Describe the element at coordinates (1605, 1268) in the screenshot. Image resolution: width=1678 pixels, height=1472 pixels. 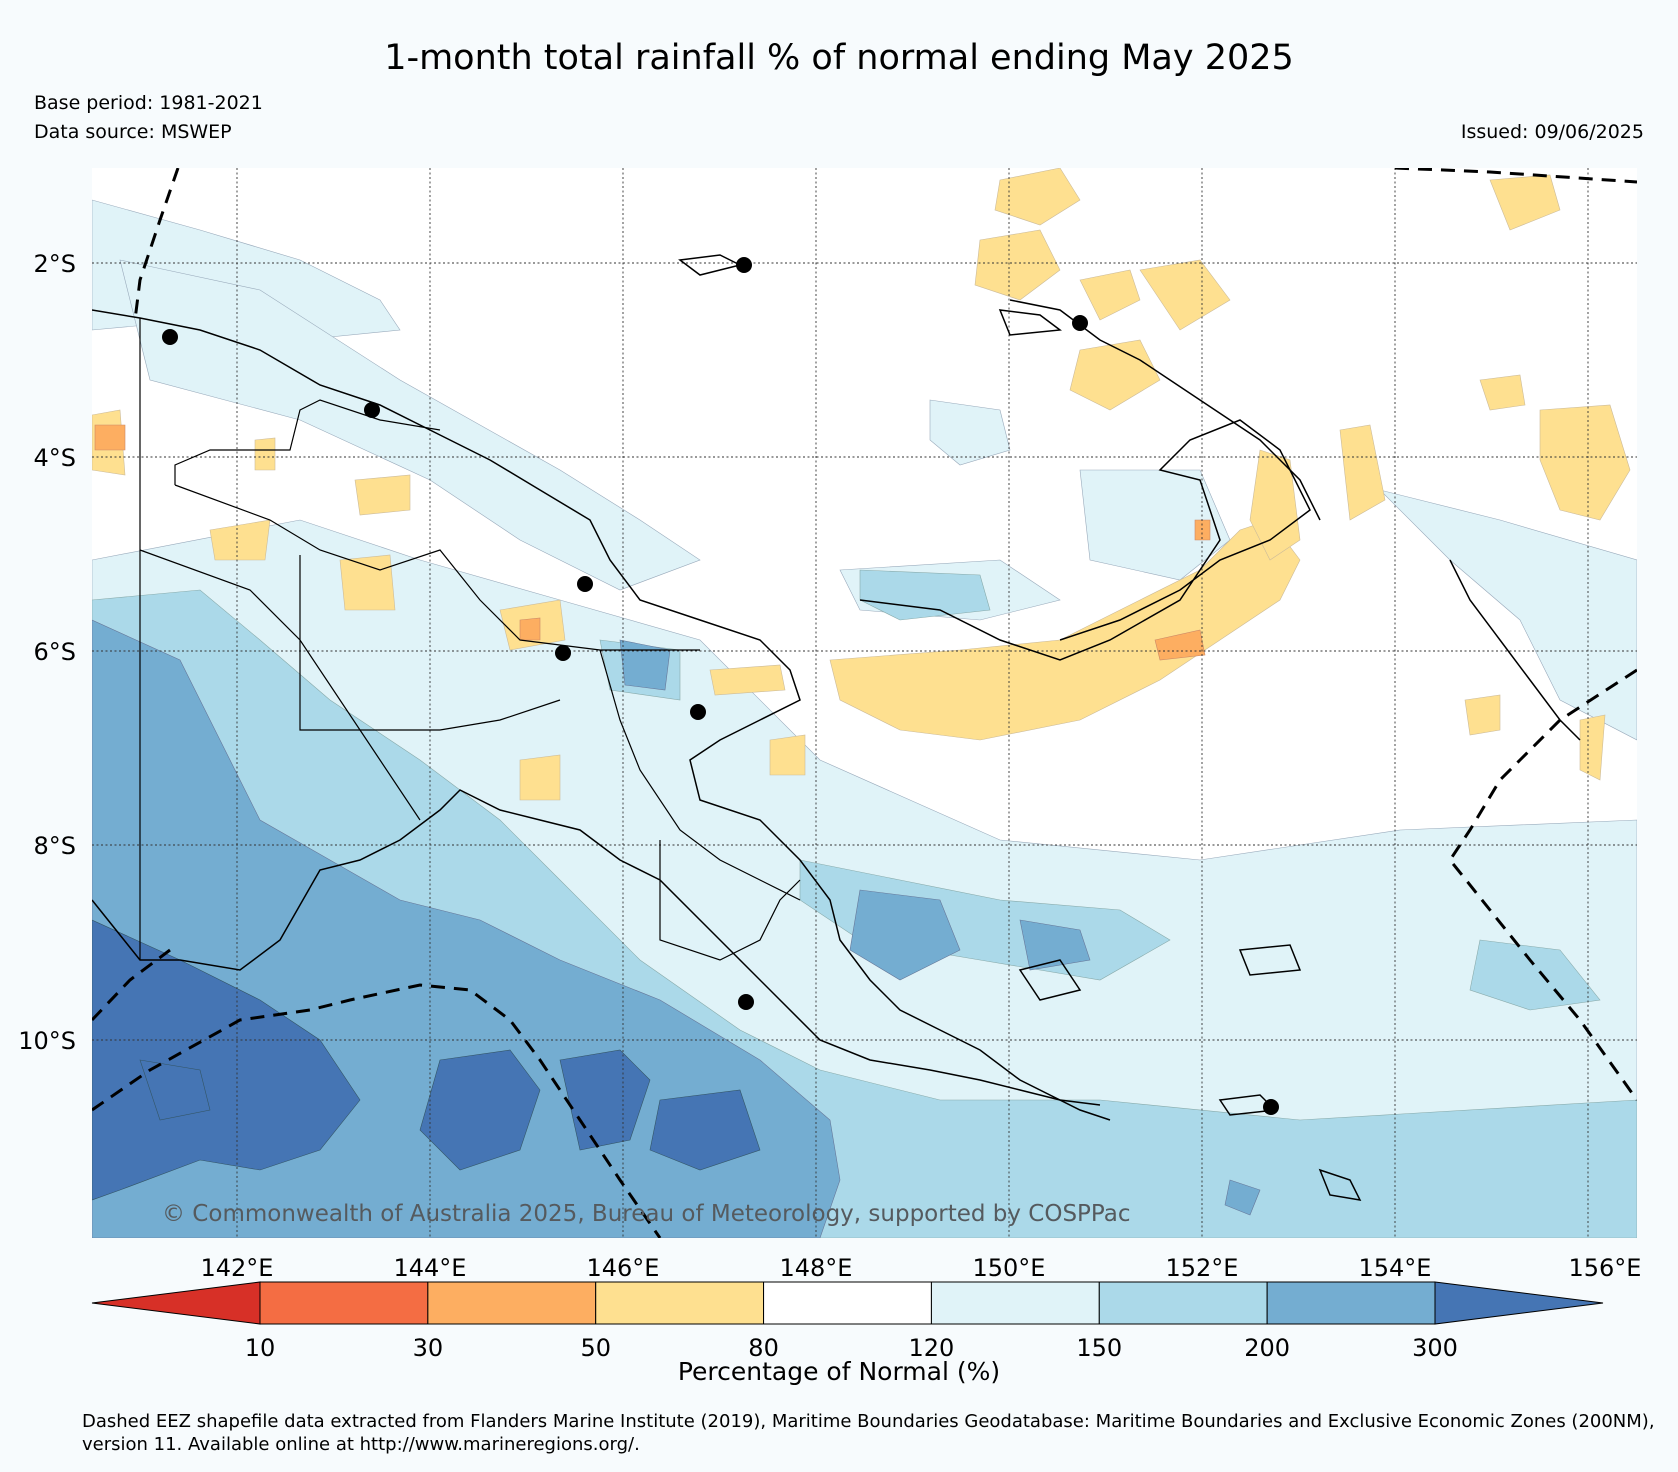
I see `lon-label: 156°E` at that location.